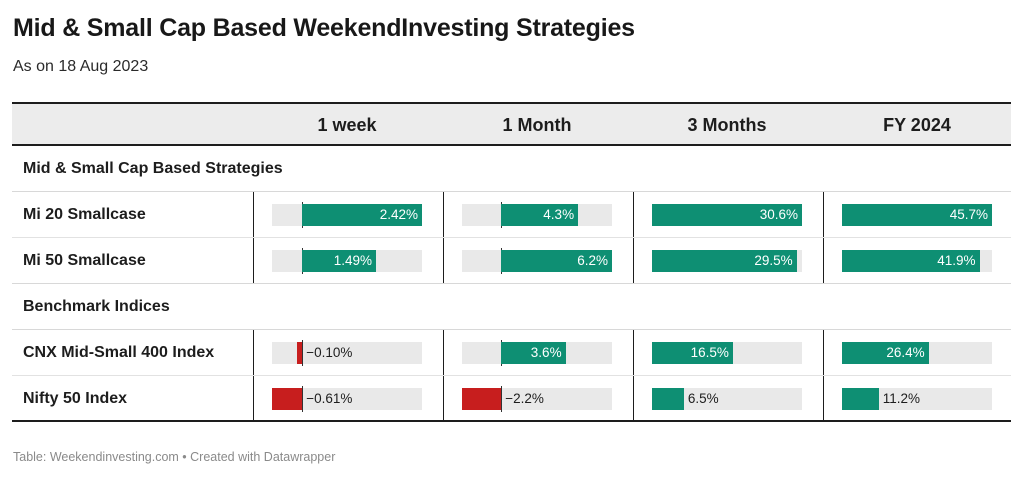  I want to click on bar-track: 11.2%, so click(917, 399).